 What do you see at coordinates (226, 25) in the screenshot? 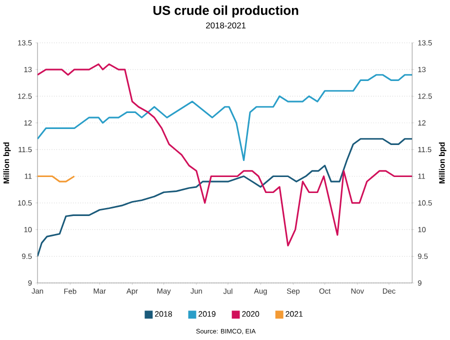
I see `chart-subtitle: 2018-2021` at bounding box center [226, 25].